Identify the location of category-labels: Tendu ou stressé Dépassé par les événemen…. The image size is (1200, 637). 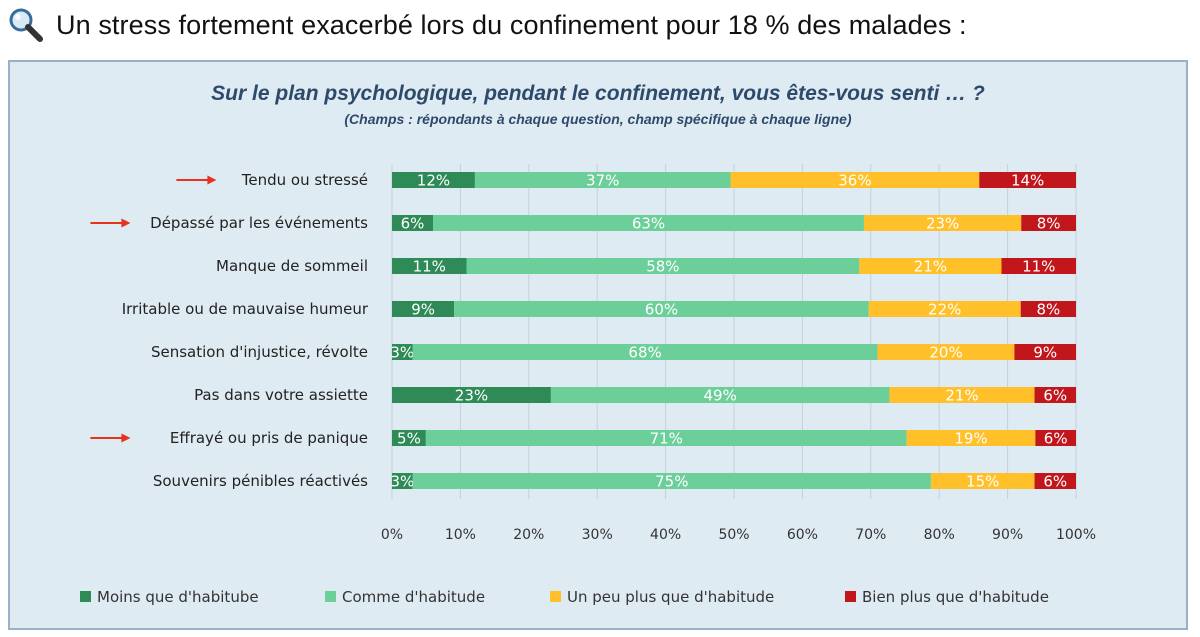
(245, 330).